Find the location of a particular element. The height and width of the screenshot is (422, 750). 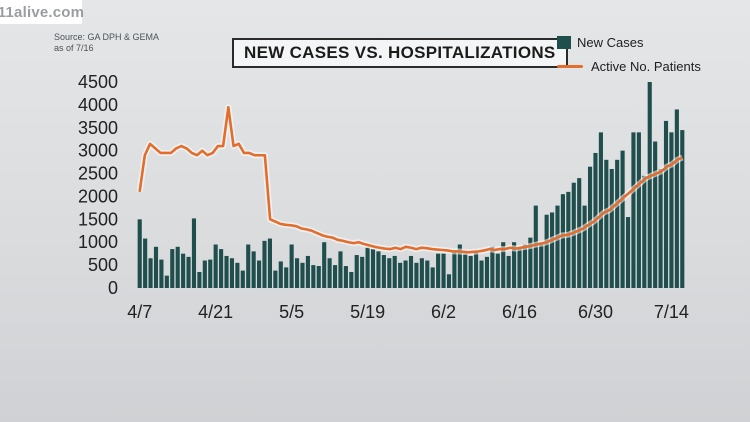

x-tick-label: 7/14 is located at coordinates (671, 312).